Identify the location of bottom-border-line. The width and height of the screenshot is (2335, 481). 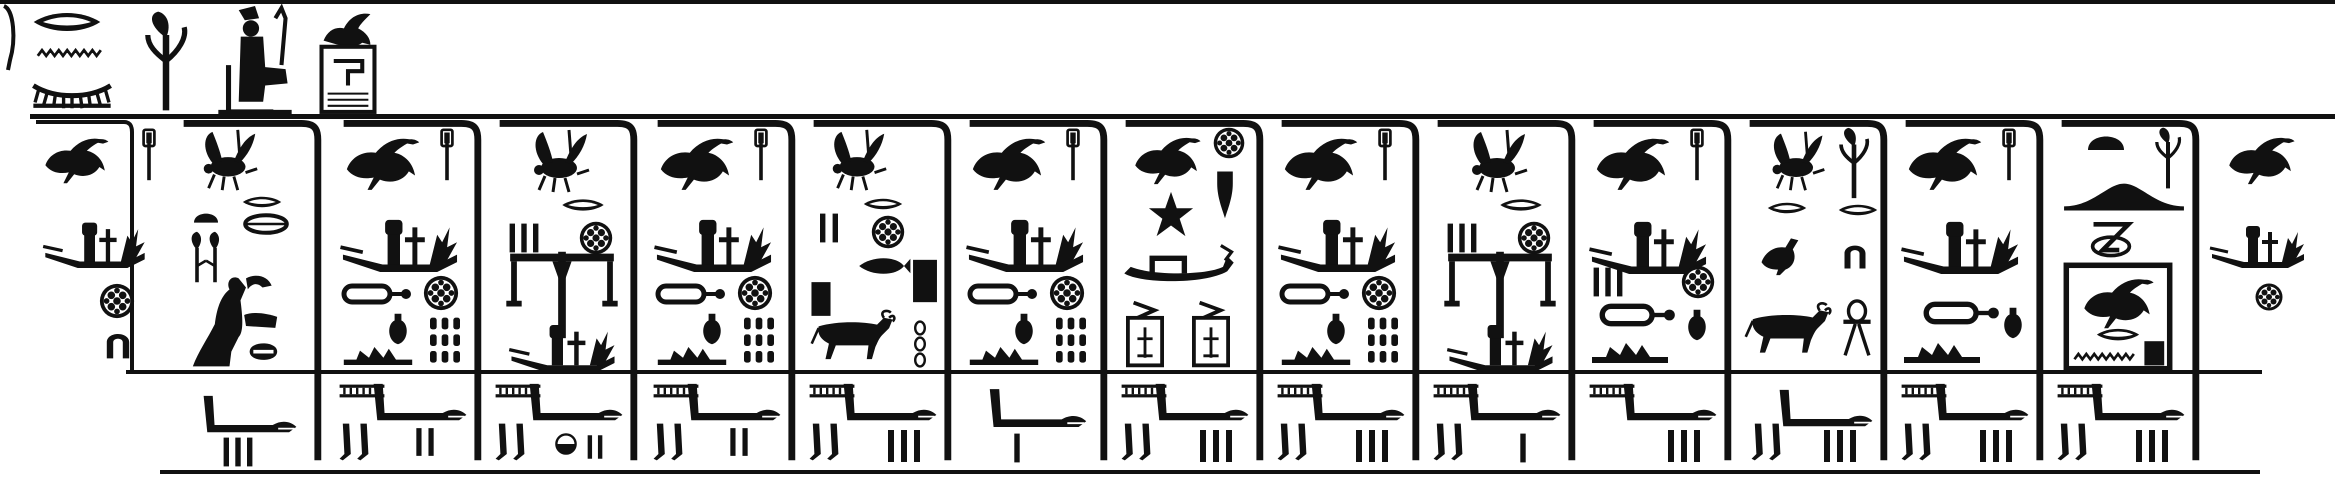
(1210, 472).